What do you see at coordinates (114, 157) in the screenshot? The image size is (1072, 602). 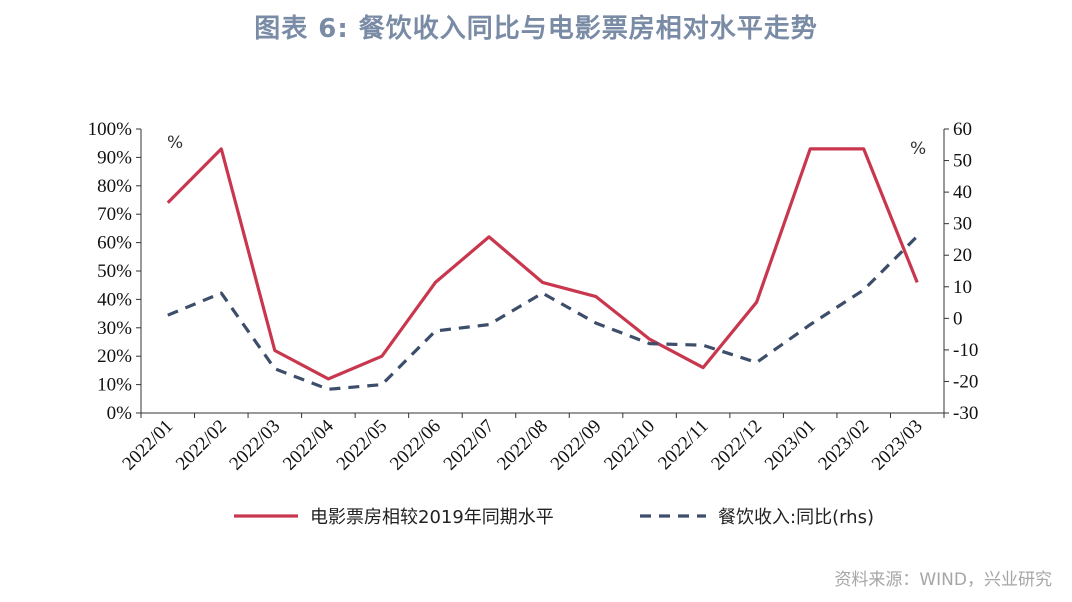 I see `left-tick-label: 90%` at bounding box center [114, 157].